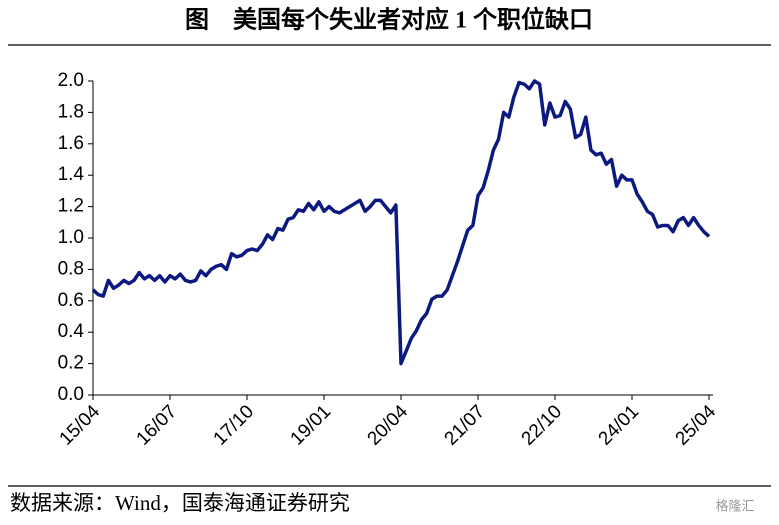 The image size is (779, 525). What do you see at coordinates (71, 80) in the screenshot?
I see `y-tick-label: 2.0` at bounding box center [71, 80].